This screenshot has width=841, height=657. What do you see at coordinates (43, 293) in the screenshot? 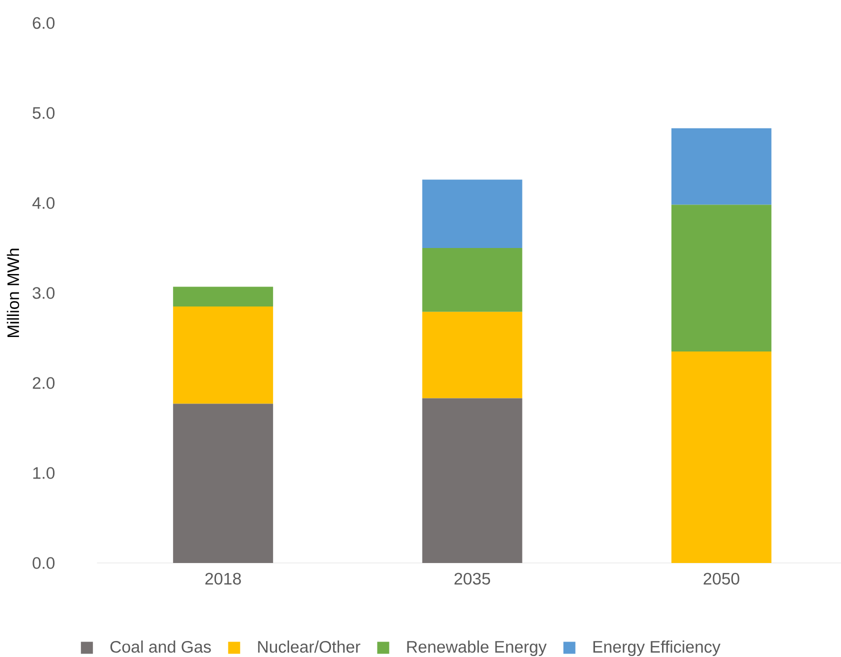
I see `y-tick-label: 3.0` at bounding box center [43, 293].